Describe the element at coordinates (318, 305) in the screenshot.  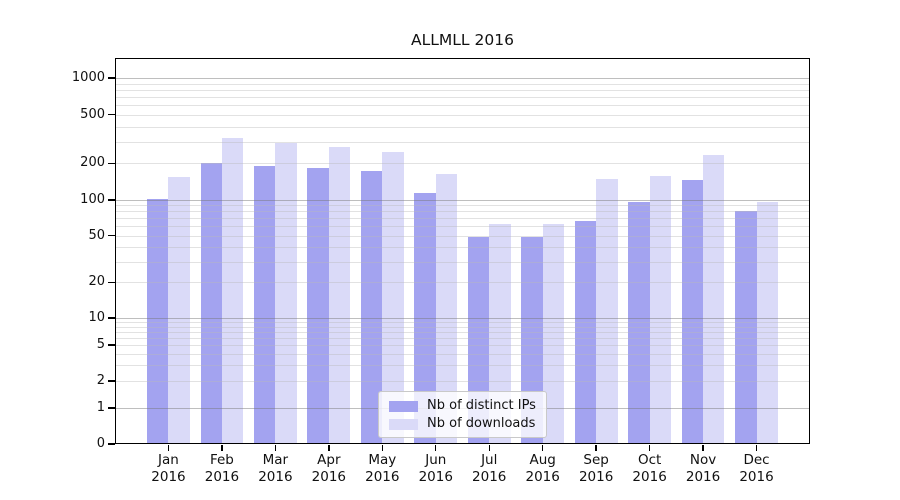
I see `bar-nb-of-distinct-ips-apr` at that location.